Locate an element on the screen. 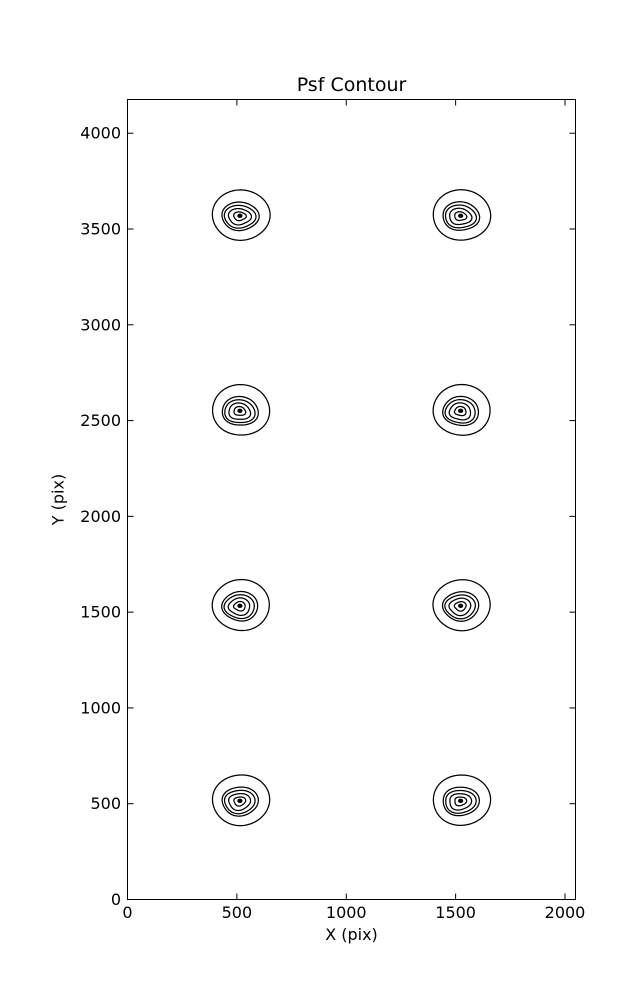  y-tick-label: 1500 is located at coordinates (100, 612).